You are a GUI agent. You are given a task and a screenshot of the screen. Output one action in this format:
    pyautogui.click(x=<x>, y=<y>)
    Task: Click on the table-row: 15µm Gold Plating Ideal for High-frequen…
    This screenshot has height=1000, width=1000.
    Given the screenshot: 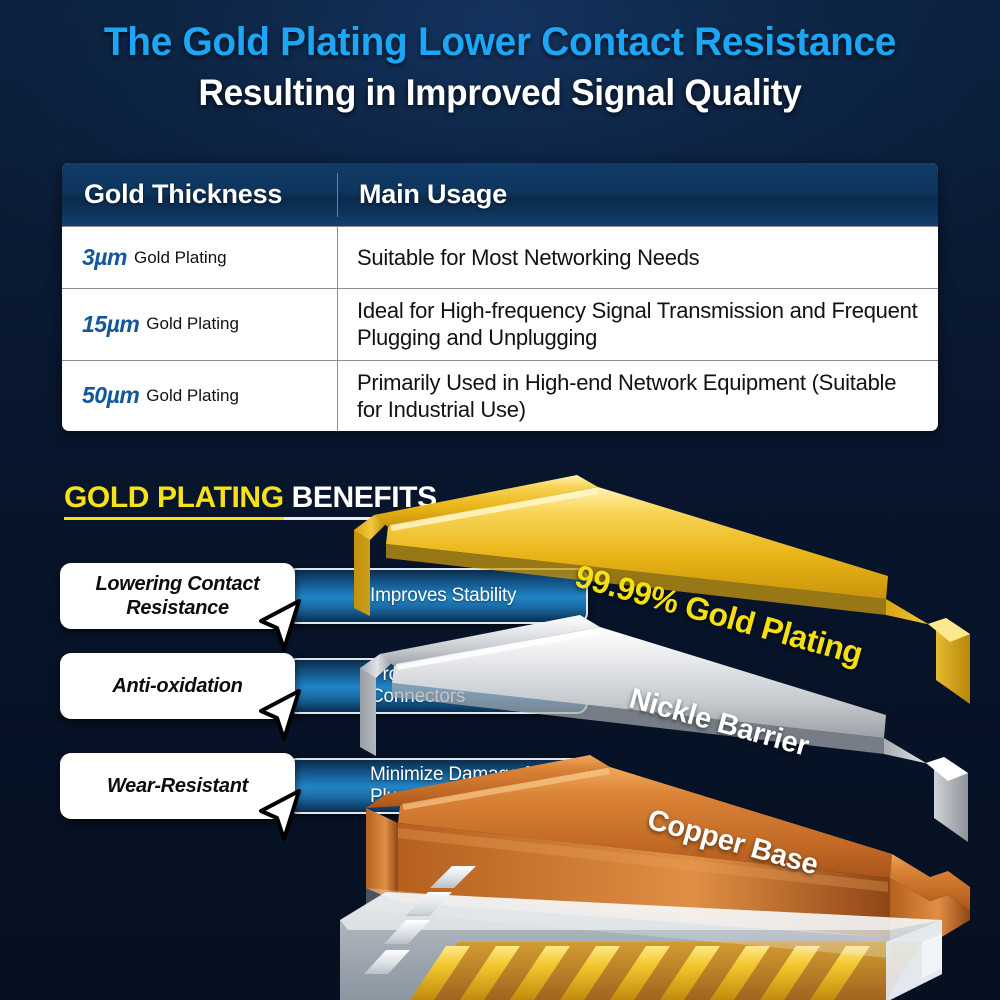 What is the action you would take?
    pyautogui.click(x=500, y=324)
    